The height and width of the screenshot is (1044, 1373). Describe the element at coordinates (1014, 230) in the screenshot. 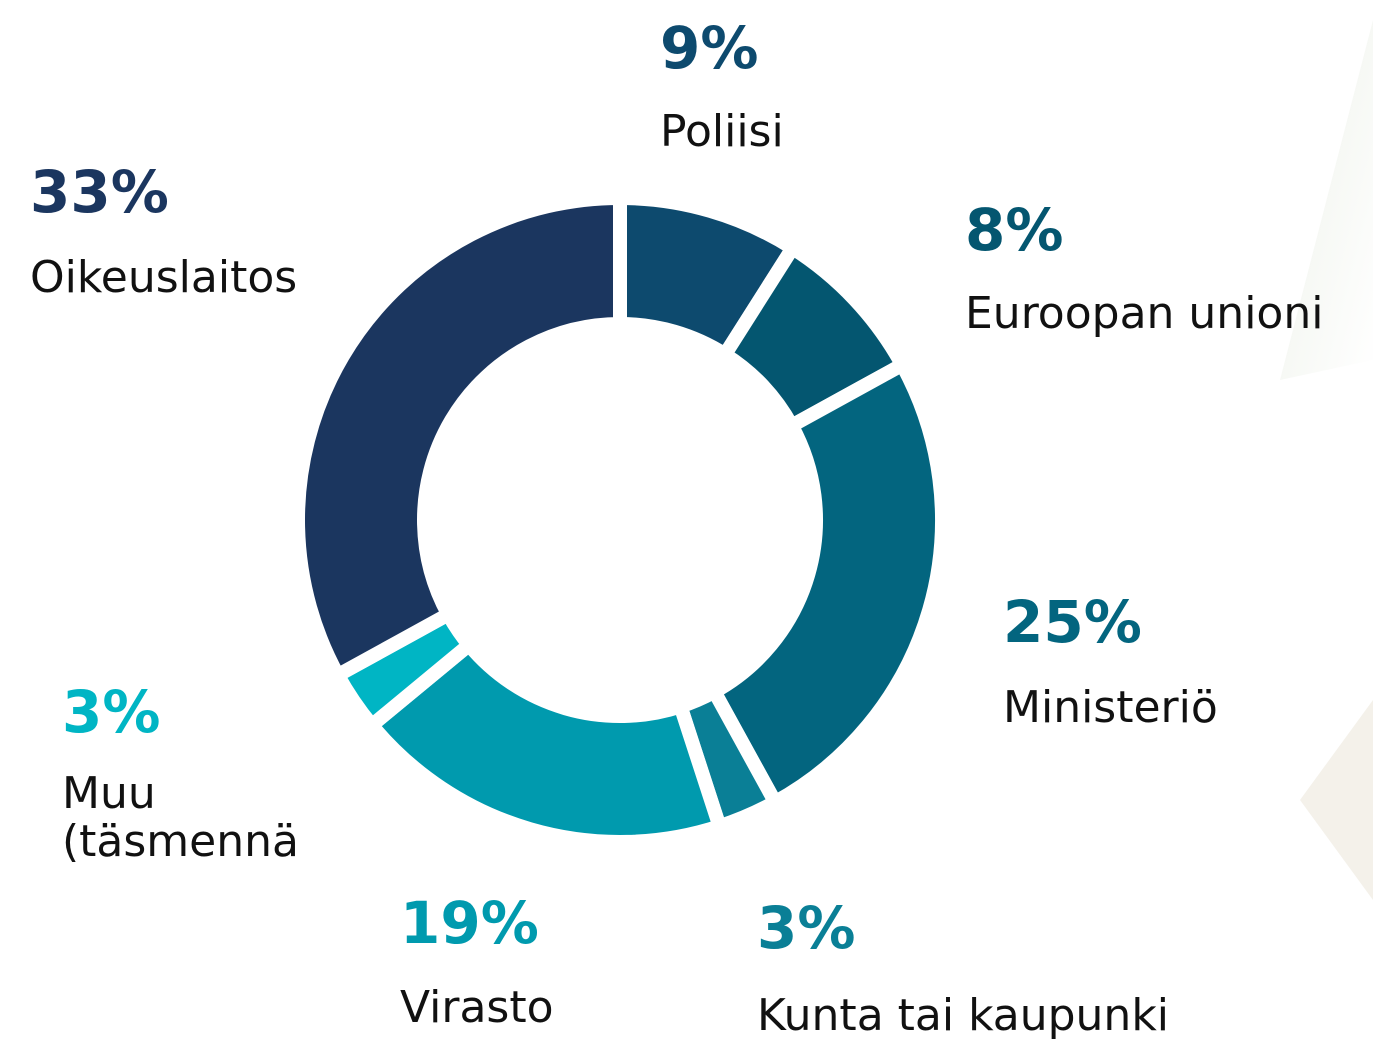

I see `value-label: 8%` at that location.